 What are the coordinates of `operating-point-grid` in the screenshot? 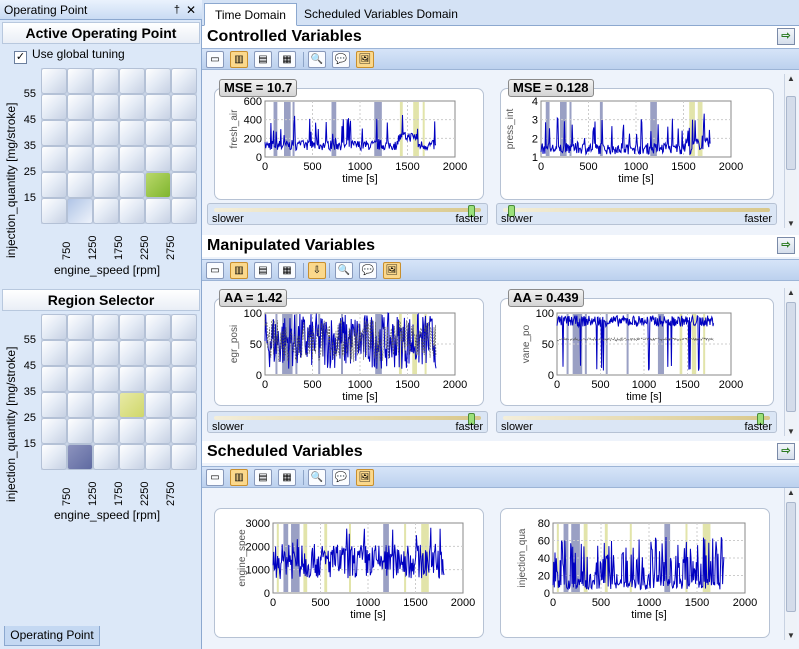 It's located at (119, 146).